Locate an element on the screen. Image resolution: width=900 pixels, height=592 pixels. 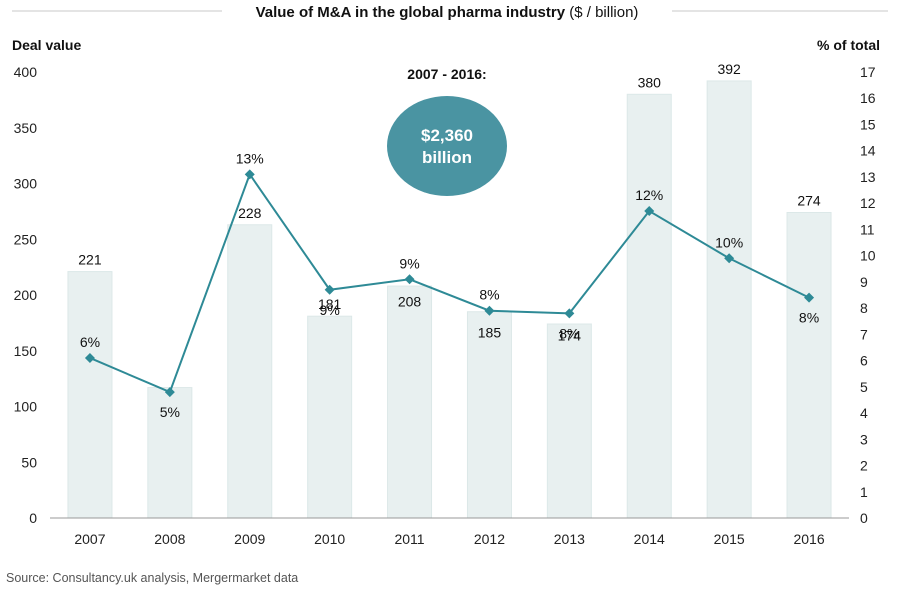
y-tick-label: 200 is located at coordinates (26, 295).